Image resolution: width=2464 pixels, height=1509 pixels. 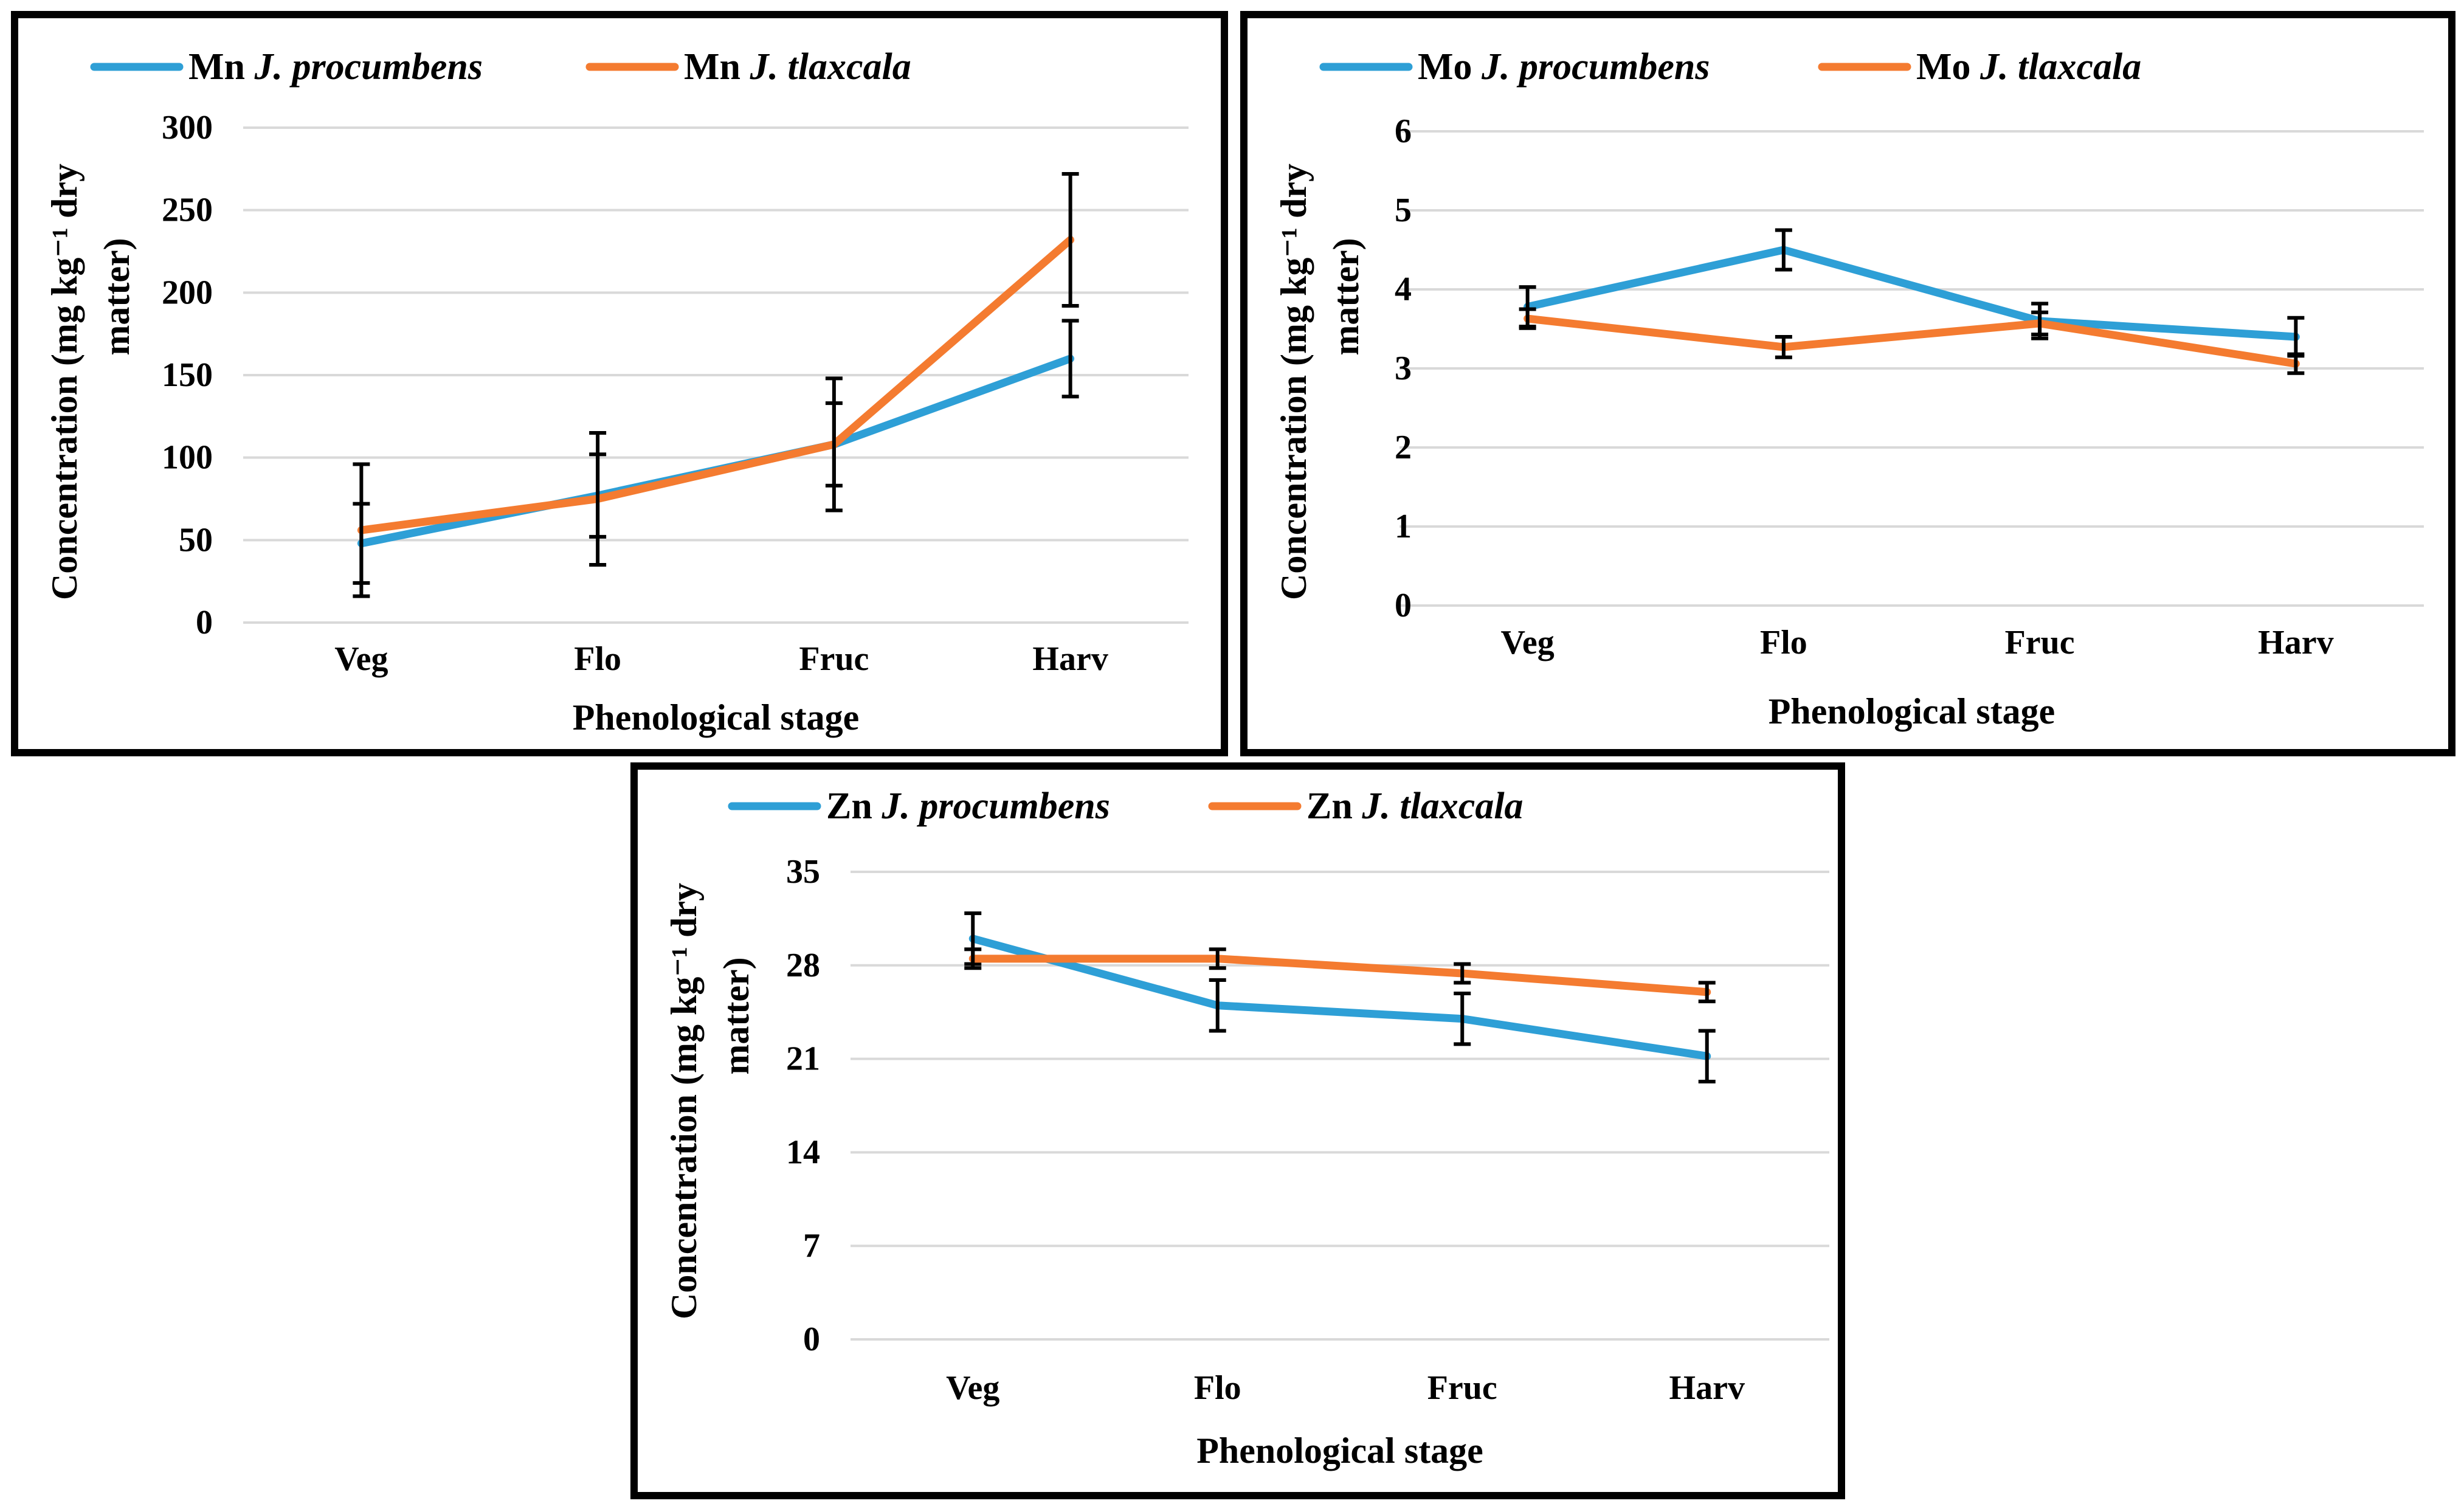 I want to click on y-tick-label: 5, so click(x=1403, y=210).